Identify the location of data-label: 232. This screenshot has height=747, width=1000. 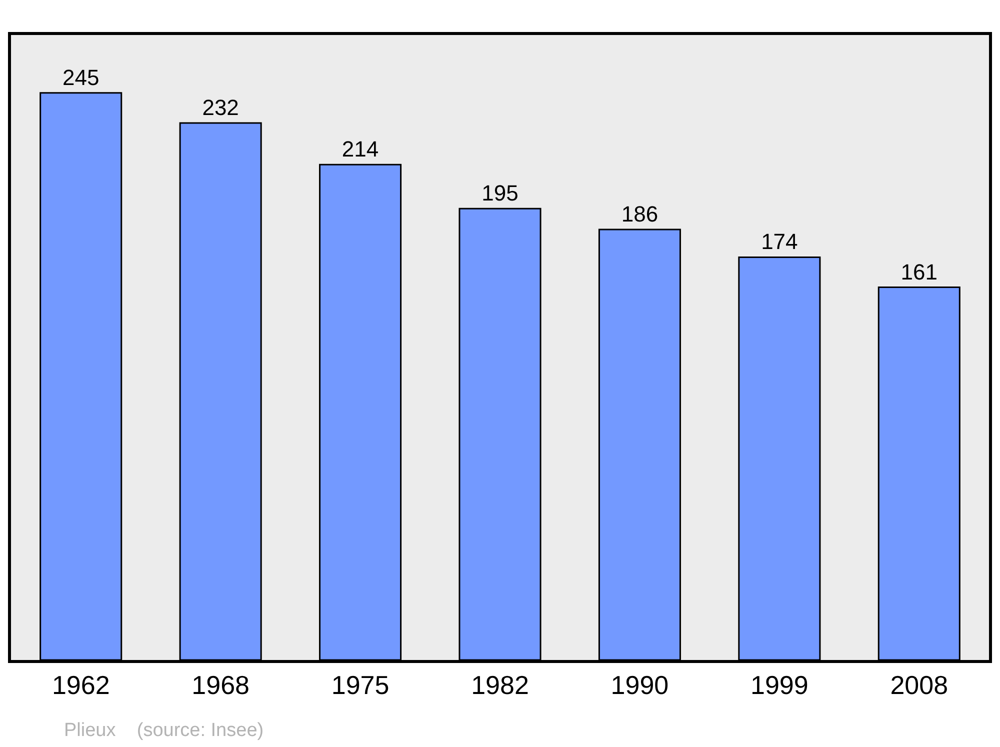
(220, 107).